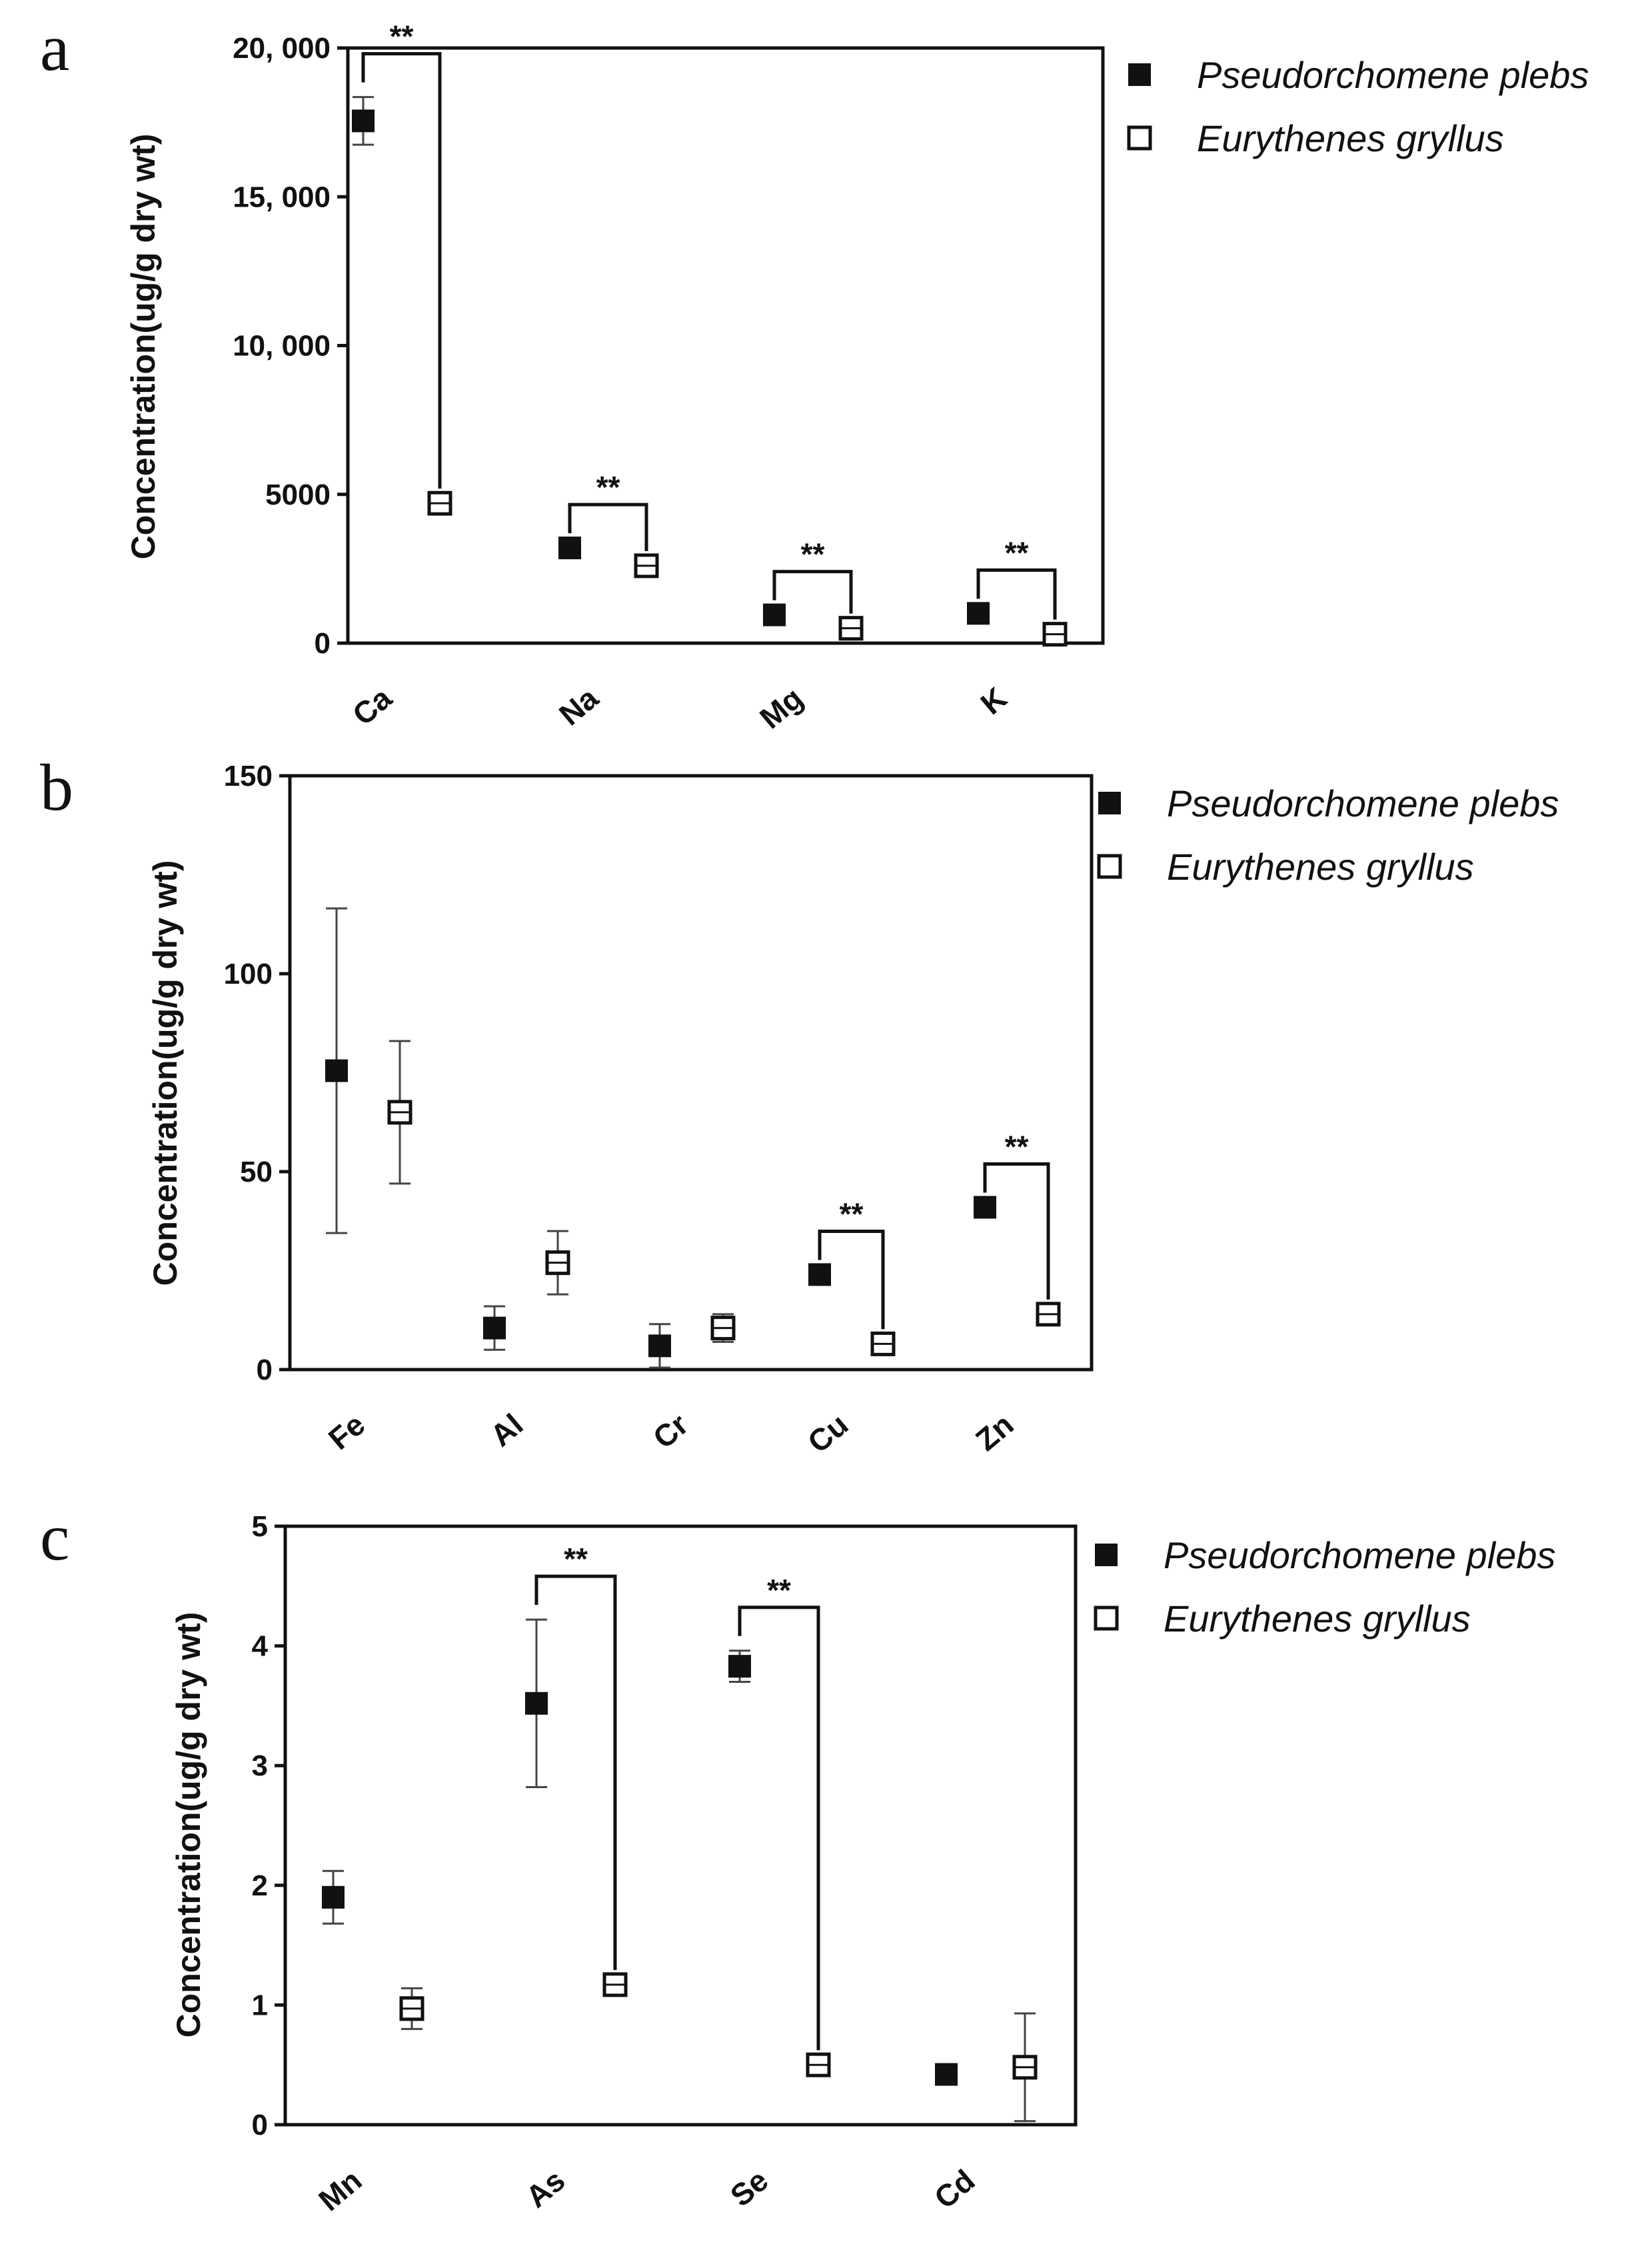 This screenshot has height=2254, width=1652. I want to click on significance-bracket-se, so click(779, 1829).